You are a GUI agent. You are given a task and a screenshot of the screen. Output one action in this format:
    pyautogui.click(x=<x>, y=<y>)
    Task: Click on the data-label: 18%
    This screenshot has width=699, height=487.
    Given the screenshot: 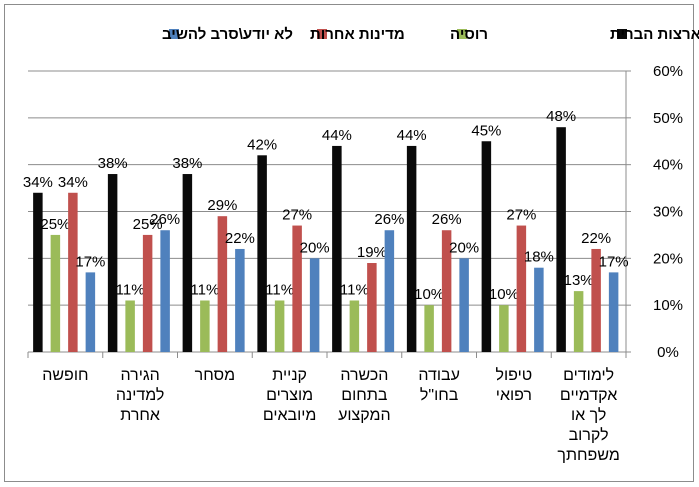 What is the action you would take?
    pyautogui.click(x=539, y=257)
    